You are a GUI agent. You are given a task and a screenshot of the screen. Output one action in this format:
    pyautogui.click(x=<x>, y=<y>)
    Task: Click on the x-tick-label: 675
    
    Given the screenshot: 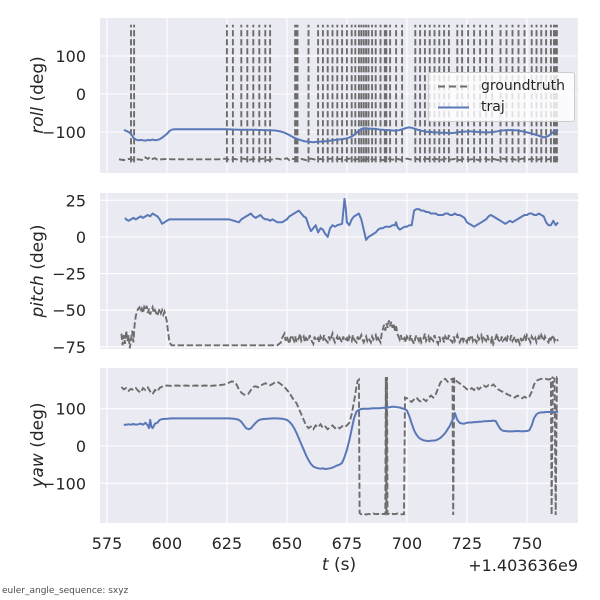 What is the action you would take?
    pyautogui.click(x=347, y=543)
    